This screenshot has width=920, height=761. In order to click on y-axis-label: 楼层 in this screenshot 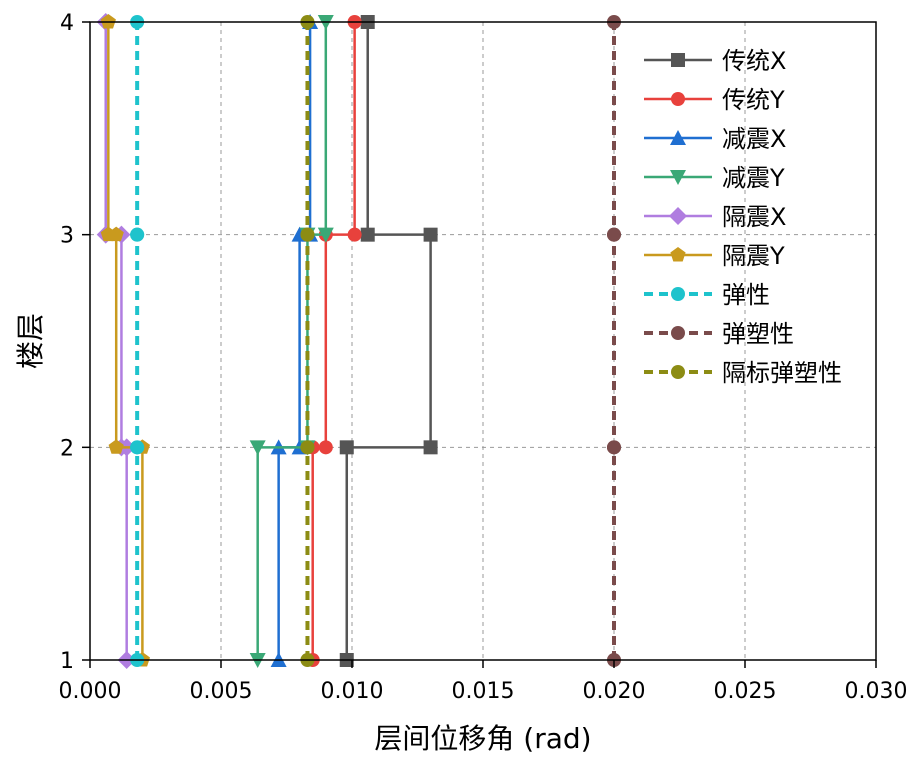, I will do `click(30, 341)`.